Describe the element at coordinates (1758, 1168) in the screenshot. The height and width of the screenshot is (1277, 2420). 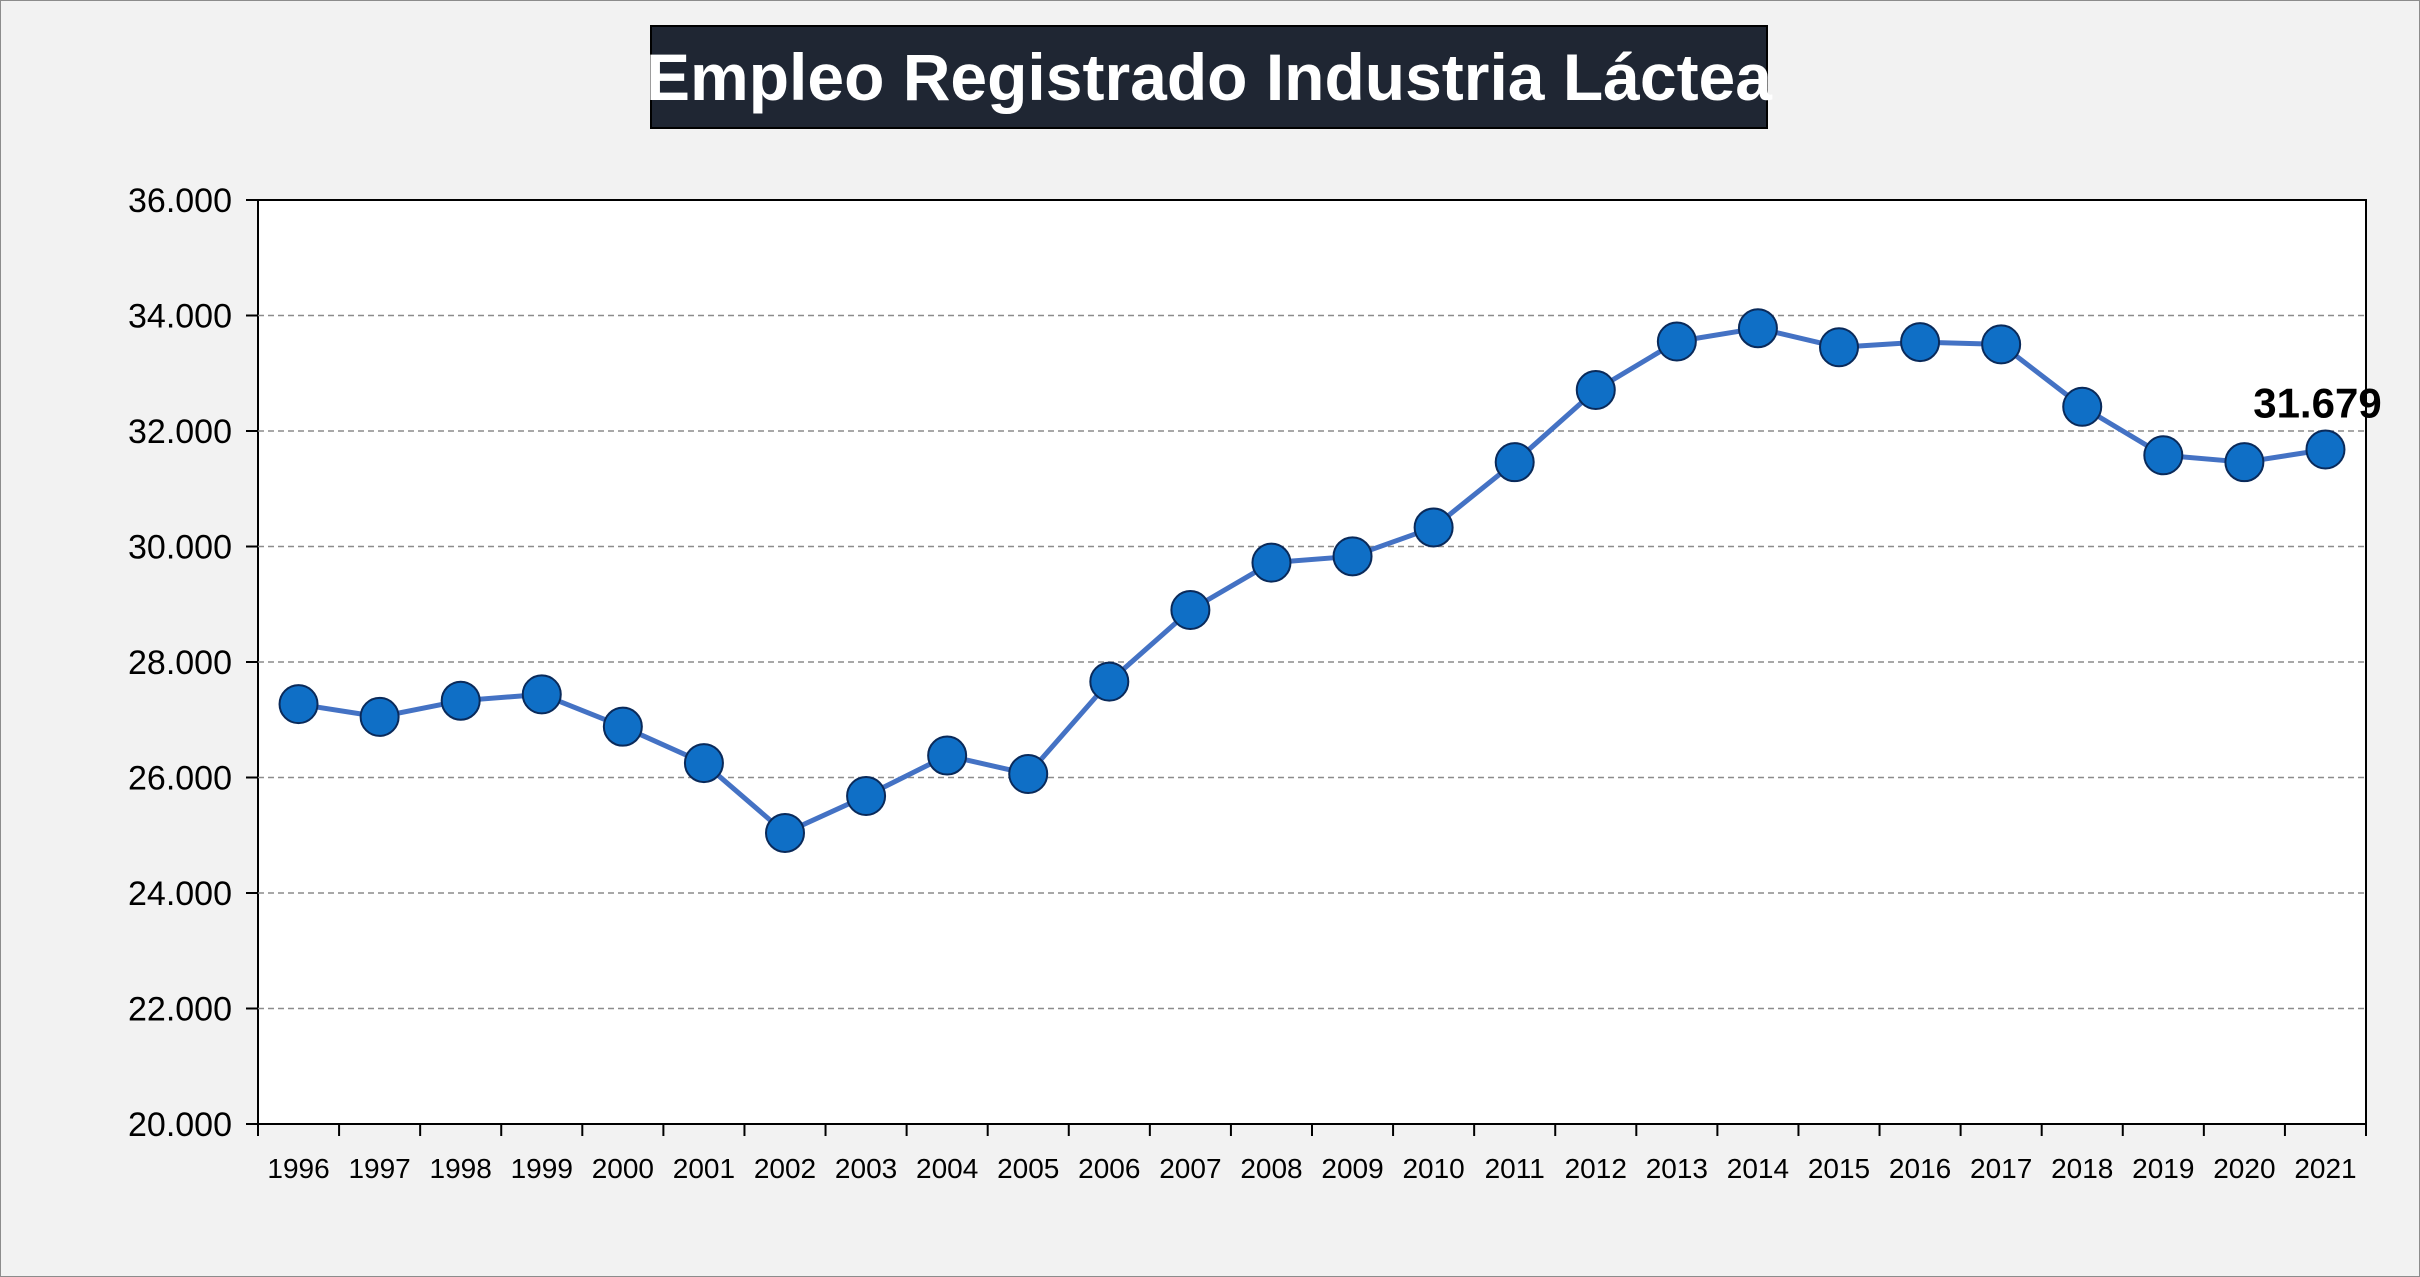
I see `x-tick-label: 2014` at that location.